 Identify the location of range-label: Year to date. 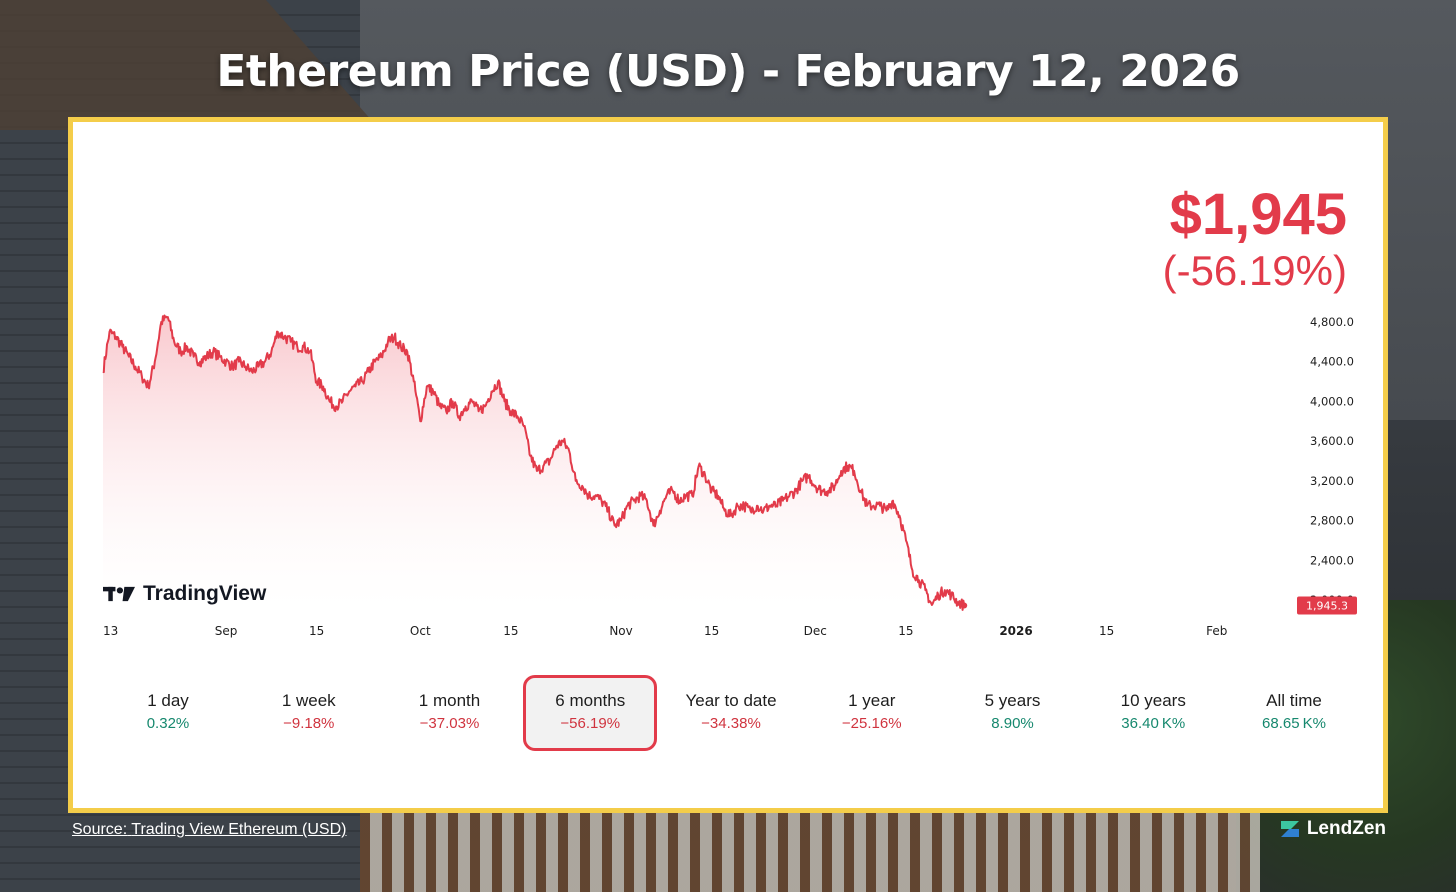
(731, 700).